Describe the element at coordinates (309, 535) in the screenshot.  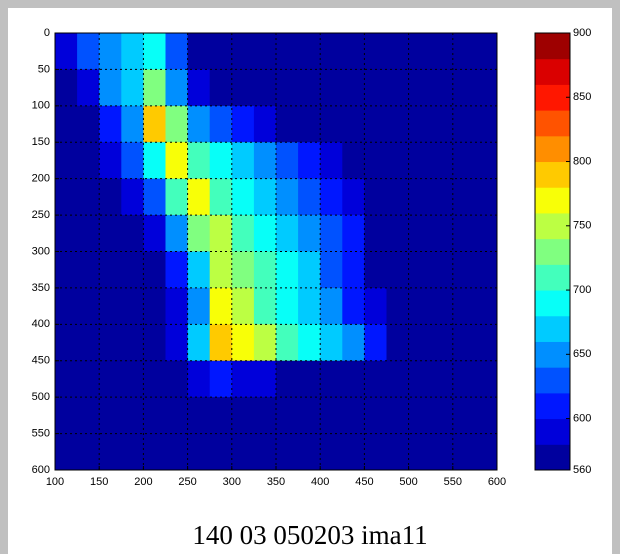
I see `chart-title: 140 03 050203 ima11` at that location.